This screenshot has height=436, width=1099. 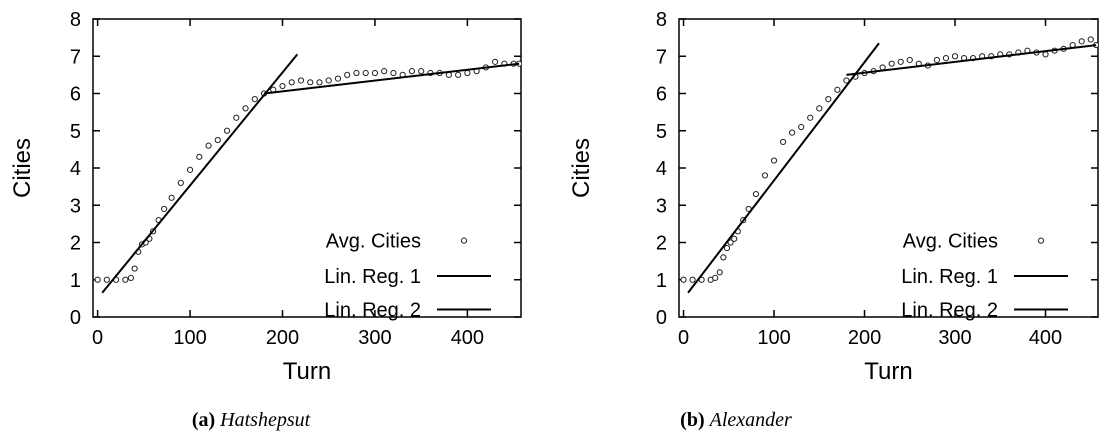 What do you see at coordinates (203, 420) in the screenshot?
I see `caption-a-tag: (a)` at bounding box center [203, 420].